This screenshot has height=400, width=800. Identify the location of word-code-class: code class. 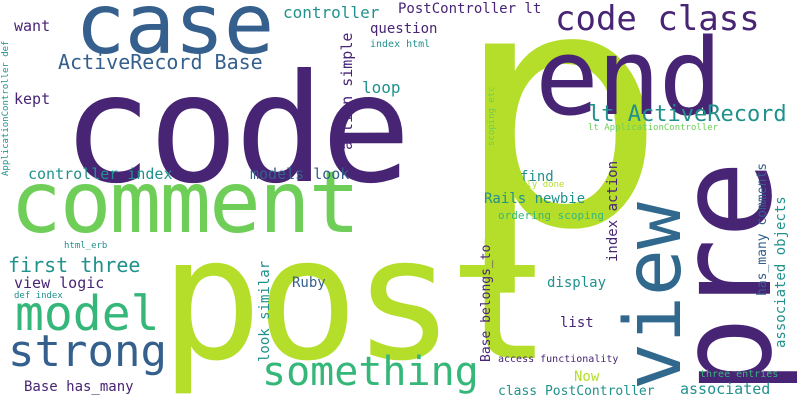
(657, 19).